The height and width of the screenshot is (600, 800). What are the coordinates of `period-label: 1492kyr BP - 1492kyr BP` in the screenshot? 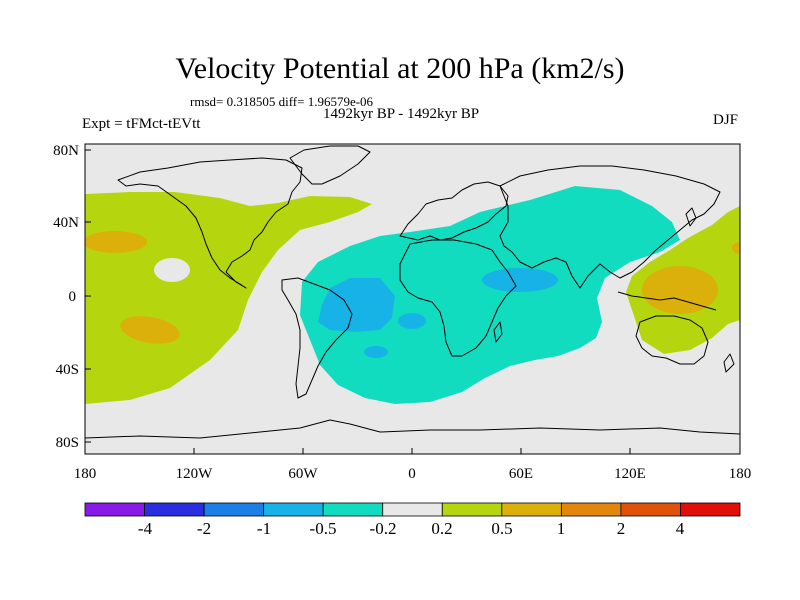 It's located at (401, 114).